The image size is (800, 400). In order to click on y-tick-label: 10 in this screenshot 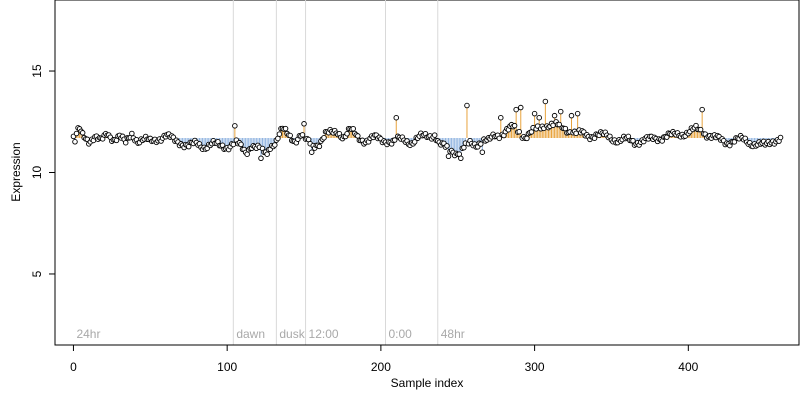, I will do `click(37, 173)`.